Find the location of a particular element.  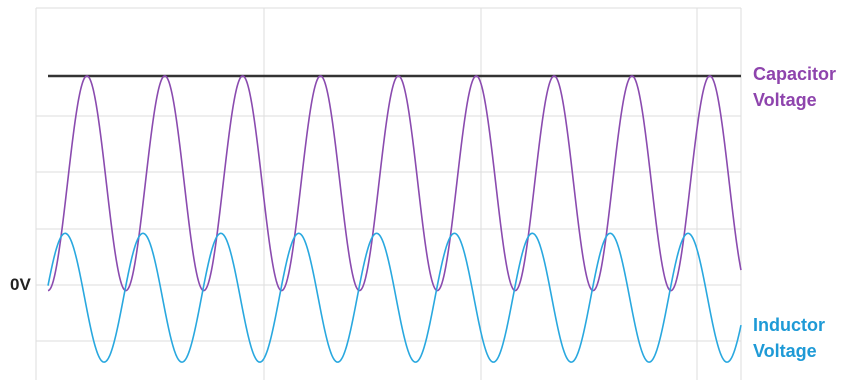

series-label-capacitor-line2: Voltage is located at coordinates (785, 100).